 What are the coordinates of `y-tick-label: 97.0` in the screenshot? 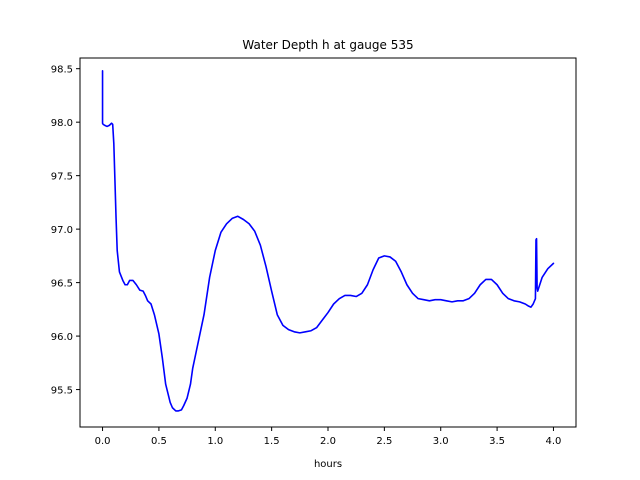 It's located at (62, 230).